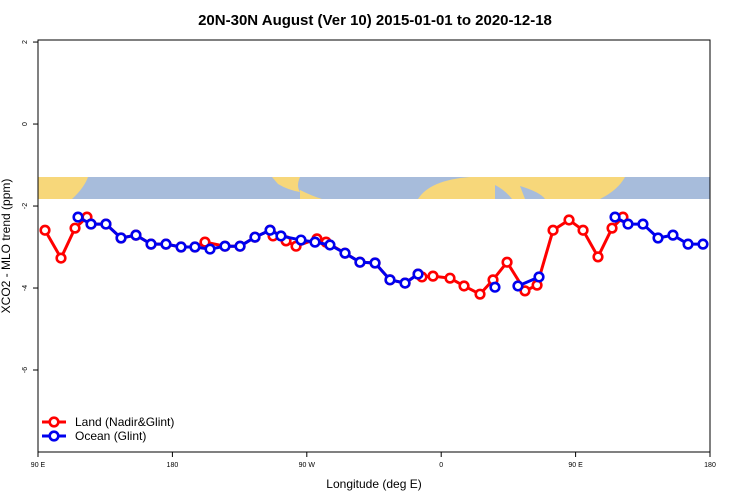 The width and height of the screenshot is (750, 500). I want to click on y-tick-label: 2, so click(25, 42).